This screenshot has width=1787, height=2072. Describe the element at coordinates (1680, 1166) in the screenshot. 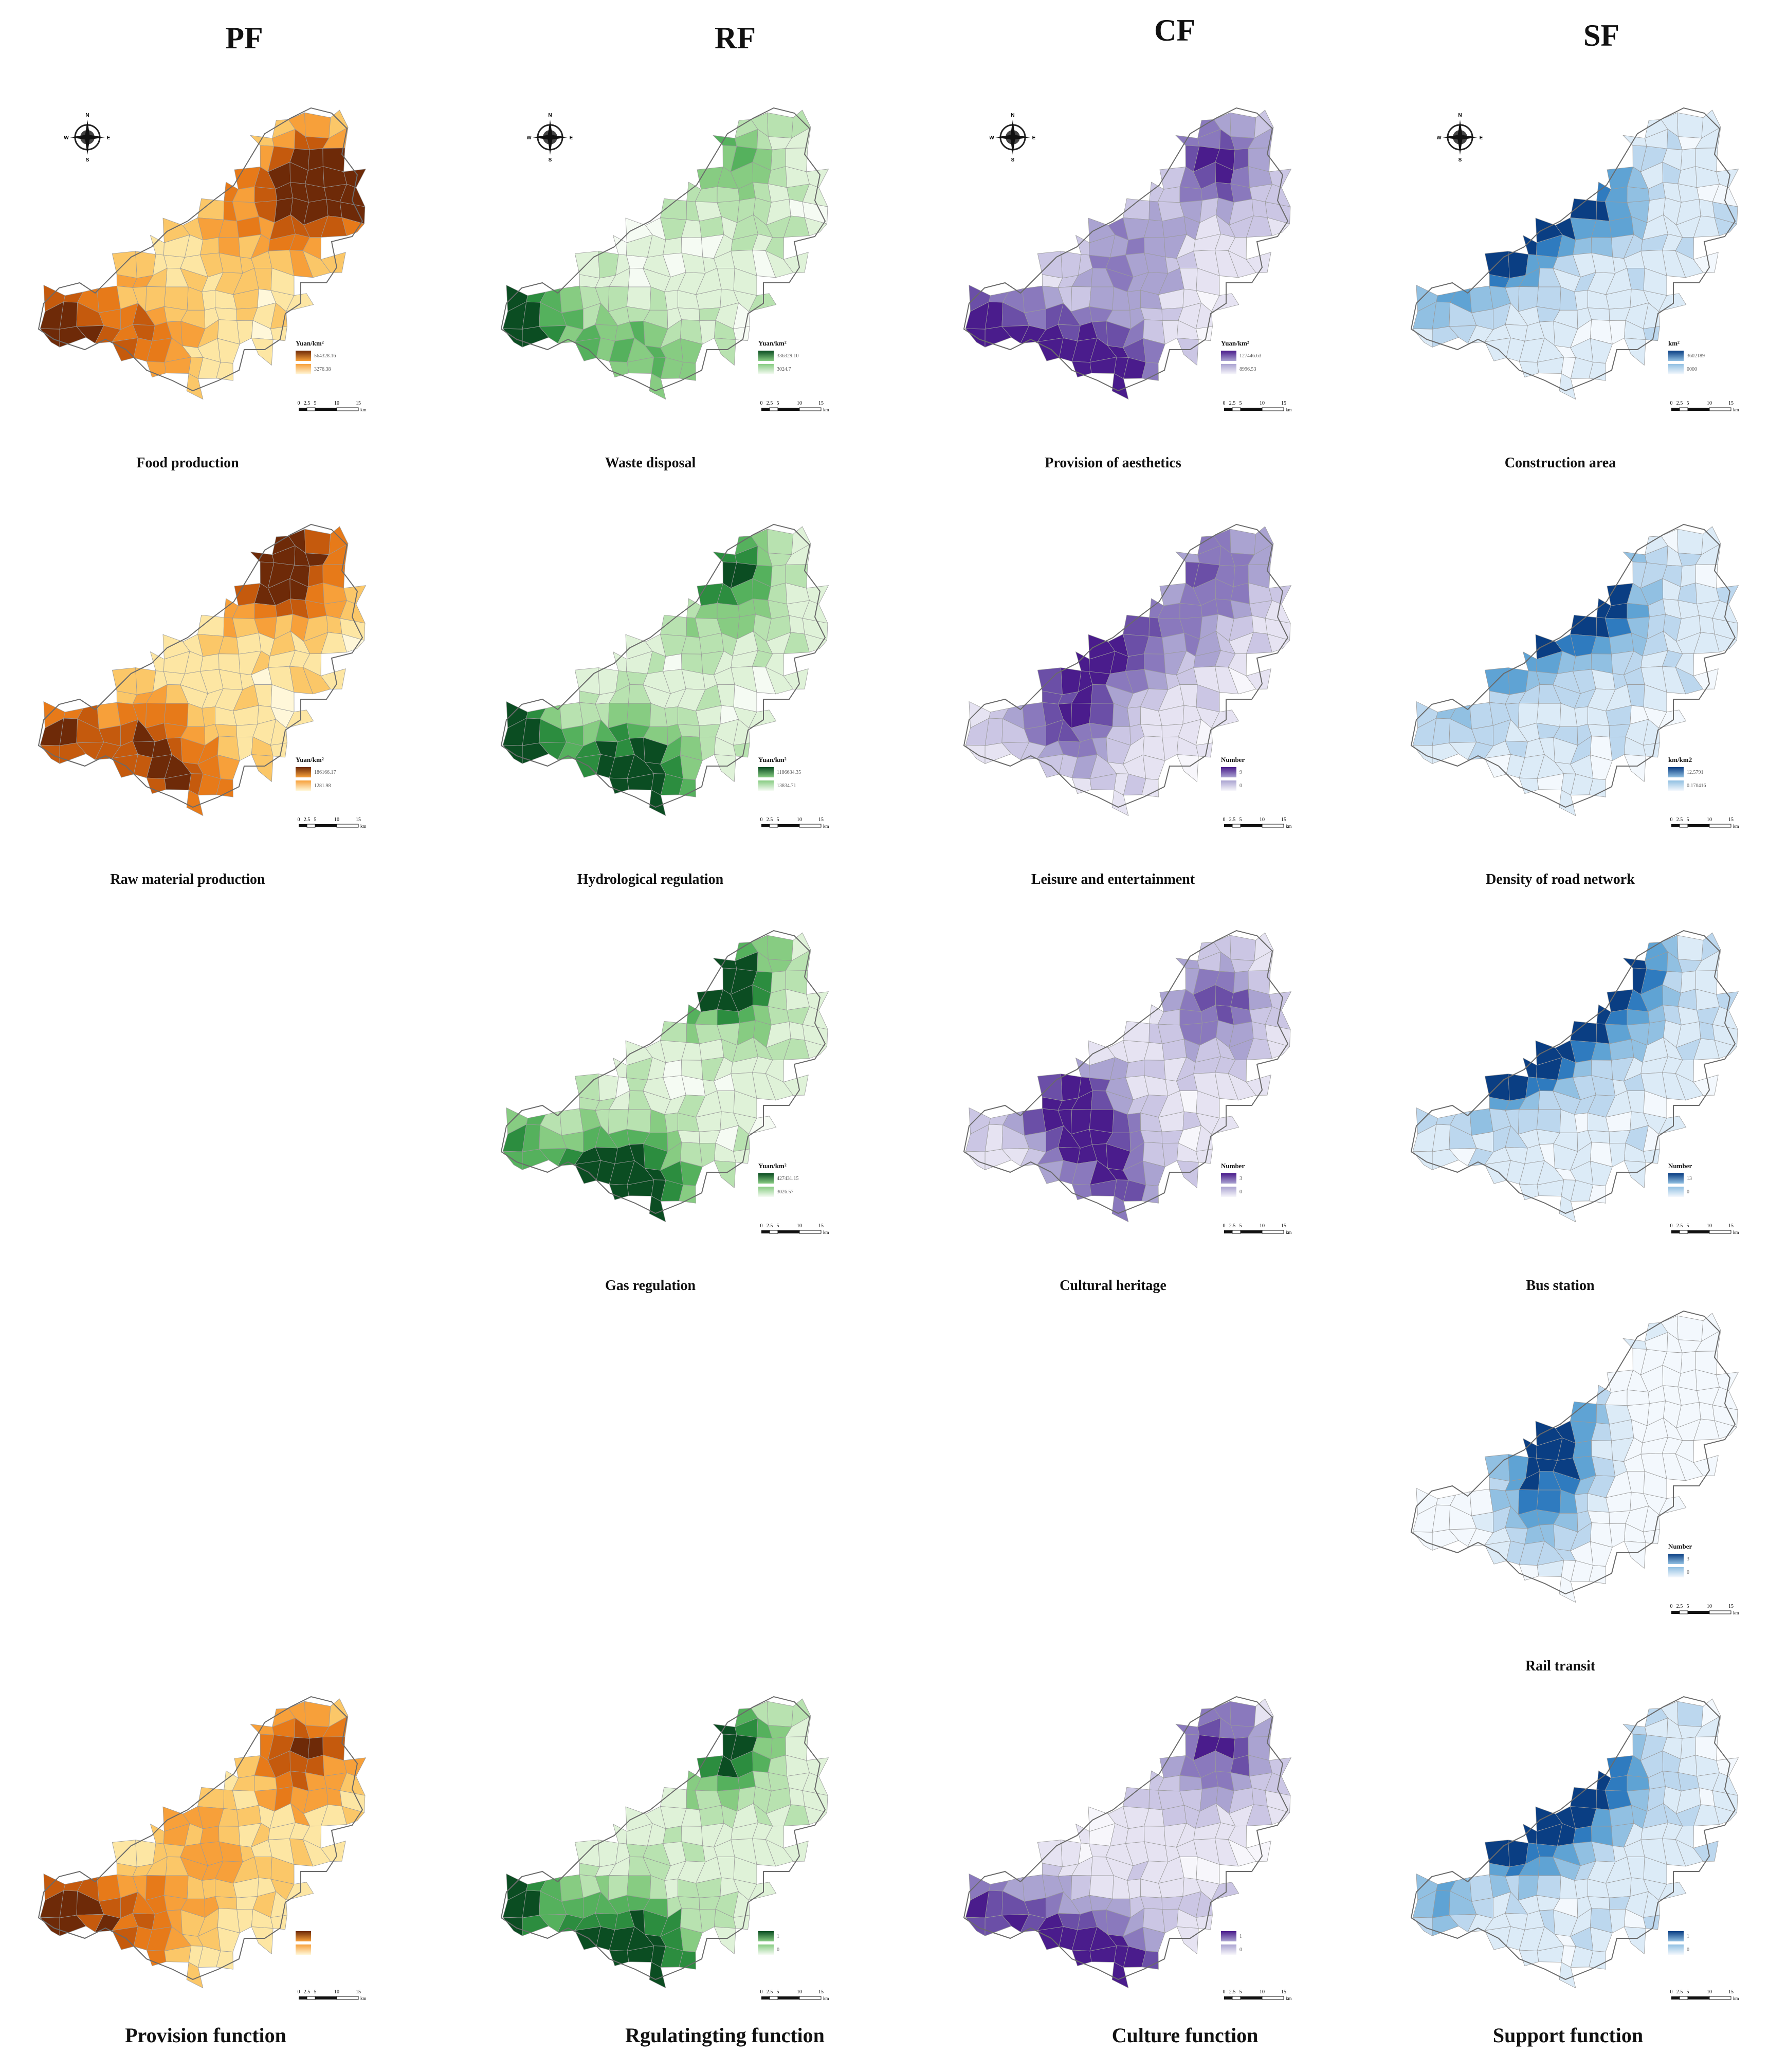

I see `legend-unit: Number` at that location.